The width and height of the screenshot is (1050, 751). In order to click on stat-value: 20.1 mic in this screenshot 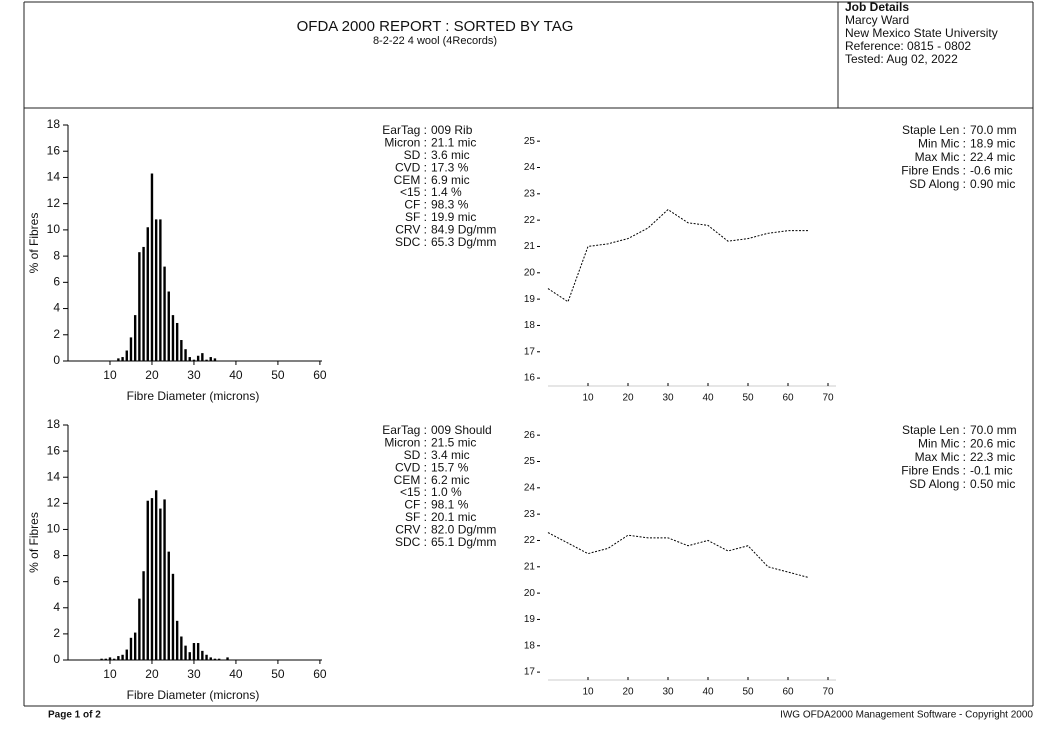, I will do `click(453, 517)`.